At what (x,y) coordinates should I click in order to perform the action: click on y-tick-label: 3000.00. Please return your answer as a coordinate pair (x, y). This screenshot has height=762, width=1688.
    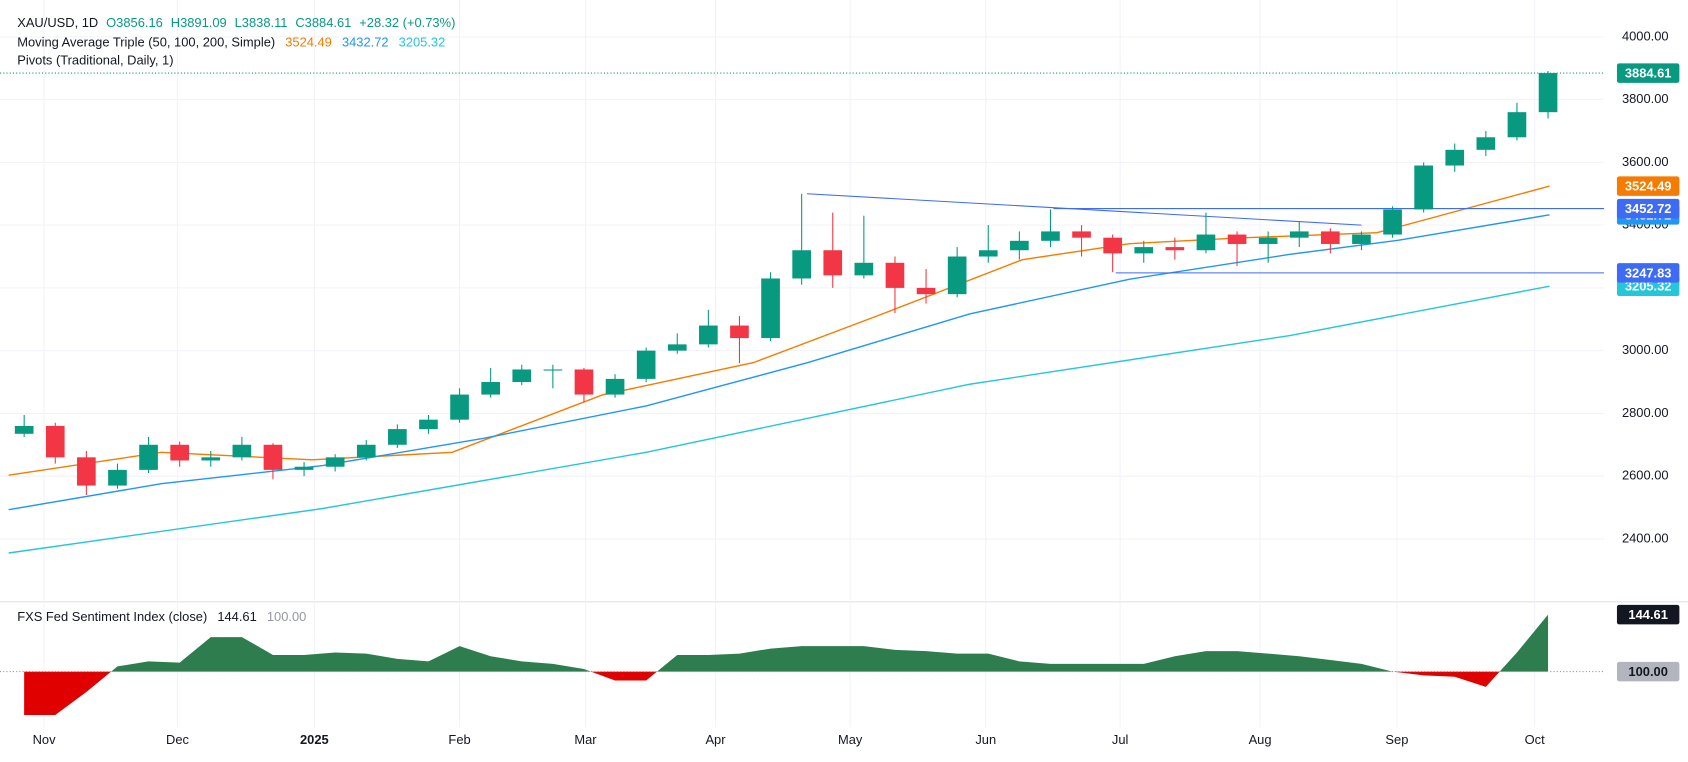
    Looking at the image, I should click on (1645, 349).